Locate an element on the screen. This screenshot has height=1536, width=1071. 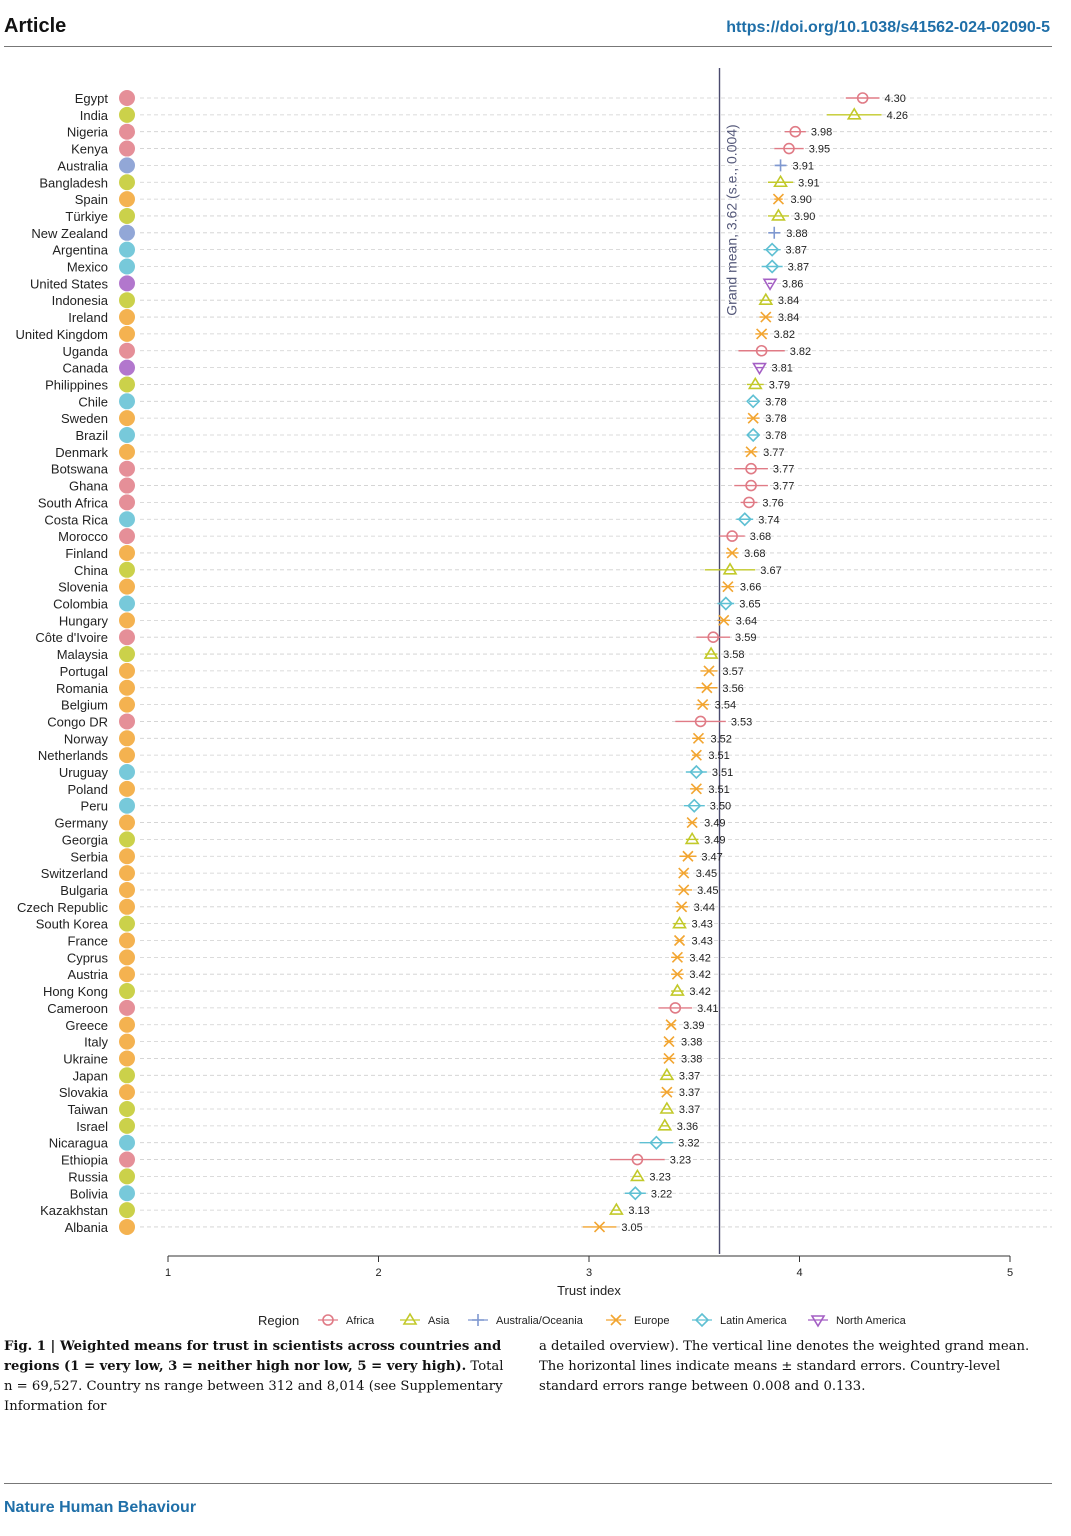
country-name: Slovenia is located at coordinates (83, 587).